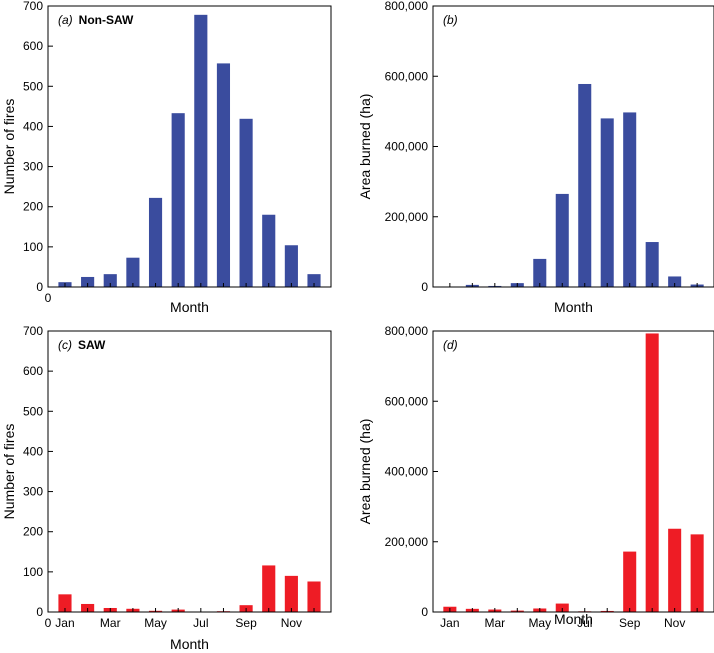 This screenshot has height=653, width=714. I want to click on panel-label: (c) SAW, so click(82, 345).